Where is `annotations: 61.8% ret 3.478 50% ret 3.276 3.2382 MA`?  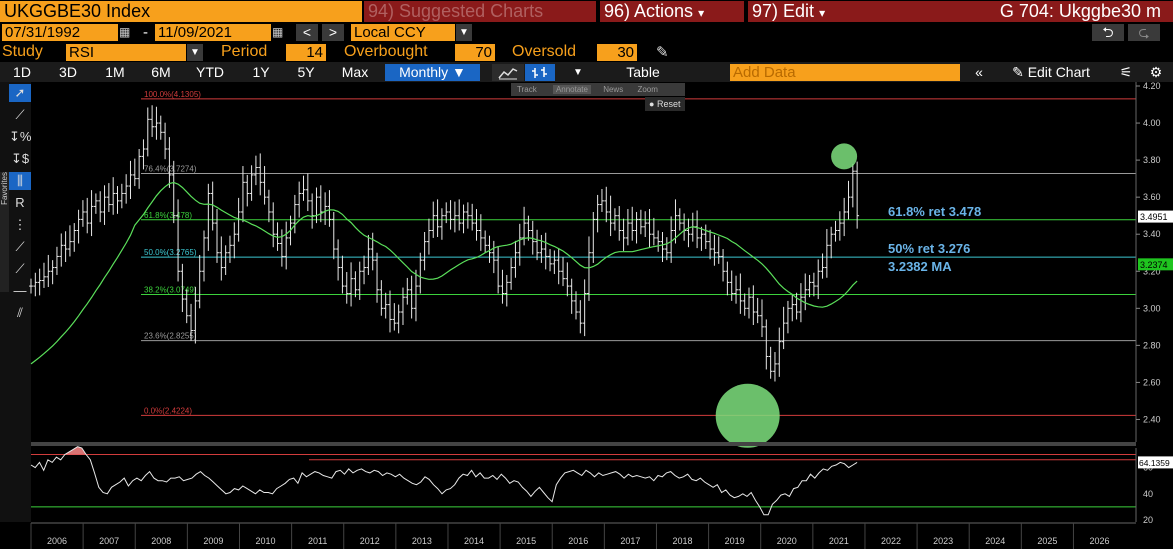 annotations: 61.8% ret 3.478 50% ret 3.276 3.2382 MA is located at coordinates (934, 239).